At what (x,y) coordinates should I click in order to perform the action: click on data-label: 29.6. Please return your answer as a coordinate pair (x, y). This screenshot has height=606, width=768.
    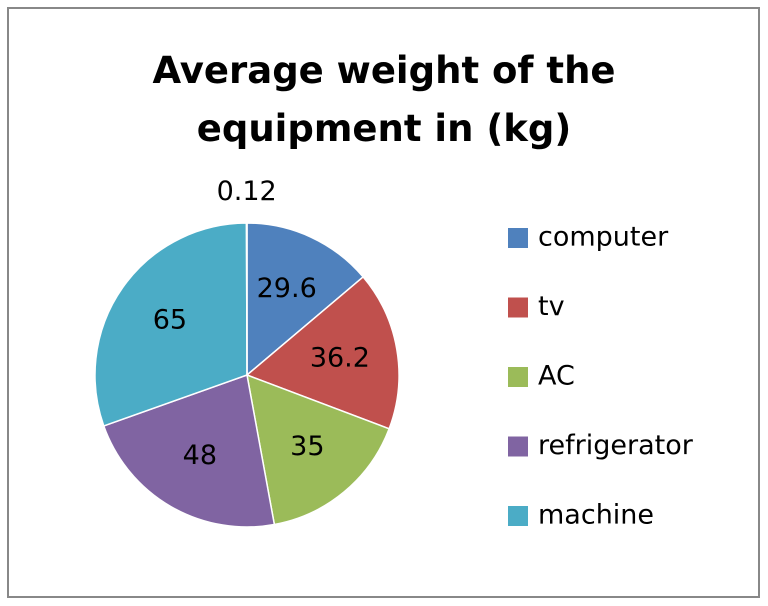
    Looking at the image, I should click on (287, 288).